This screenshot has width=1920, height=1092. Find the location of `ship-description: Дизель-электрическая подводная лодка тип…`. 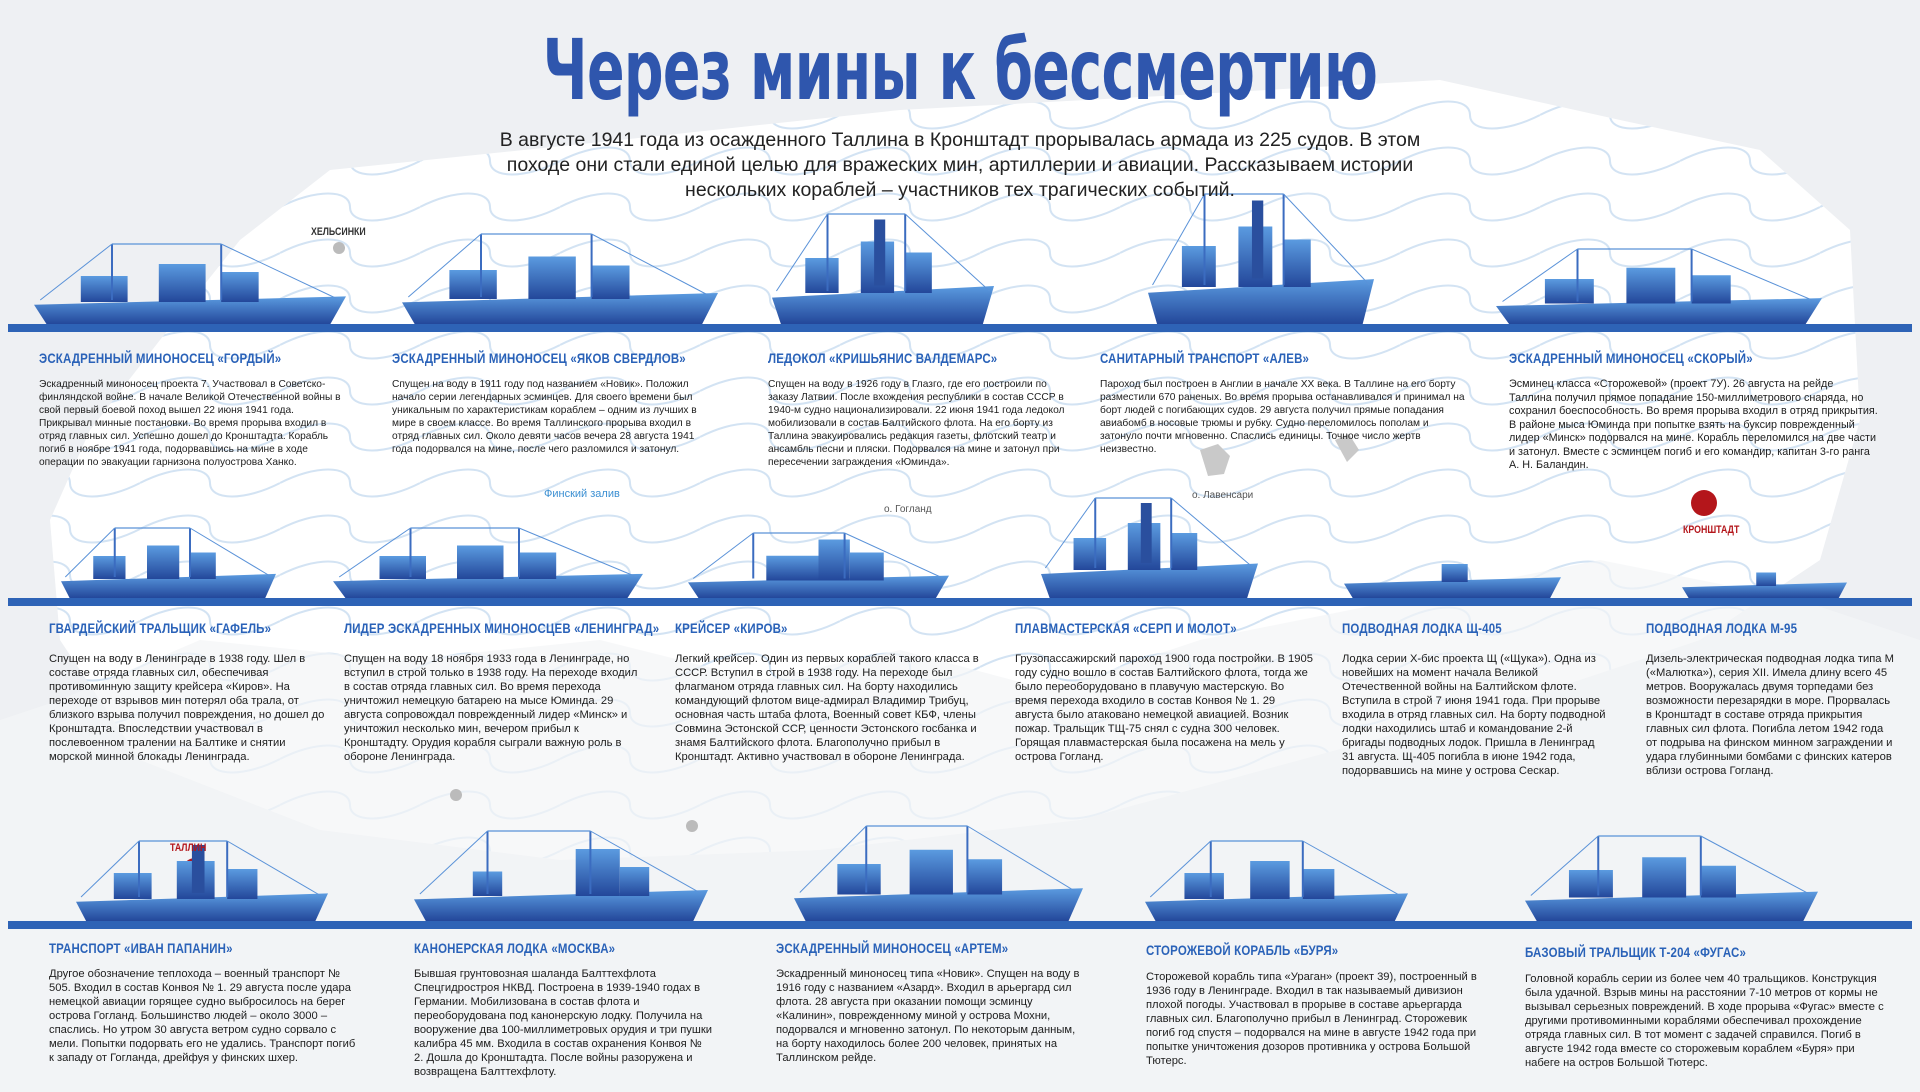

ship-description: Дизель-электрическая подводная лодка тип… is located at coordinates (1770, 715).